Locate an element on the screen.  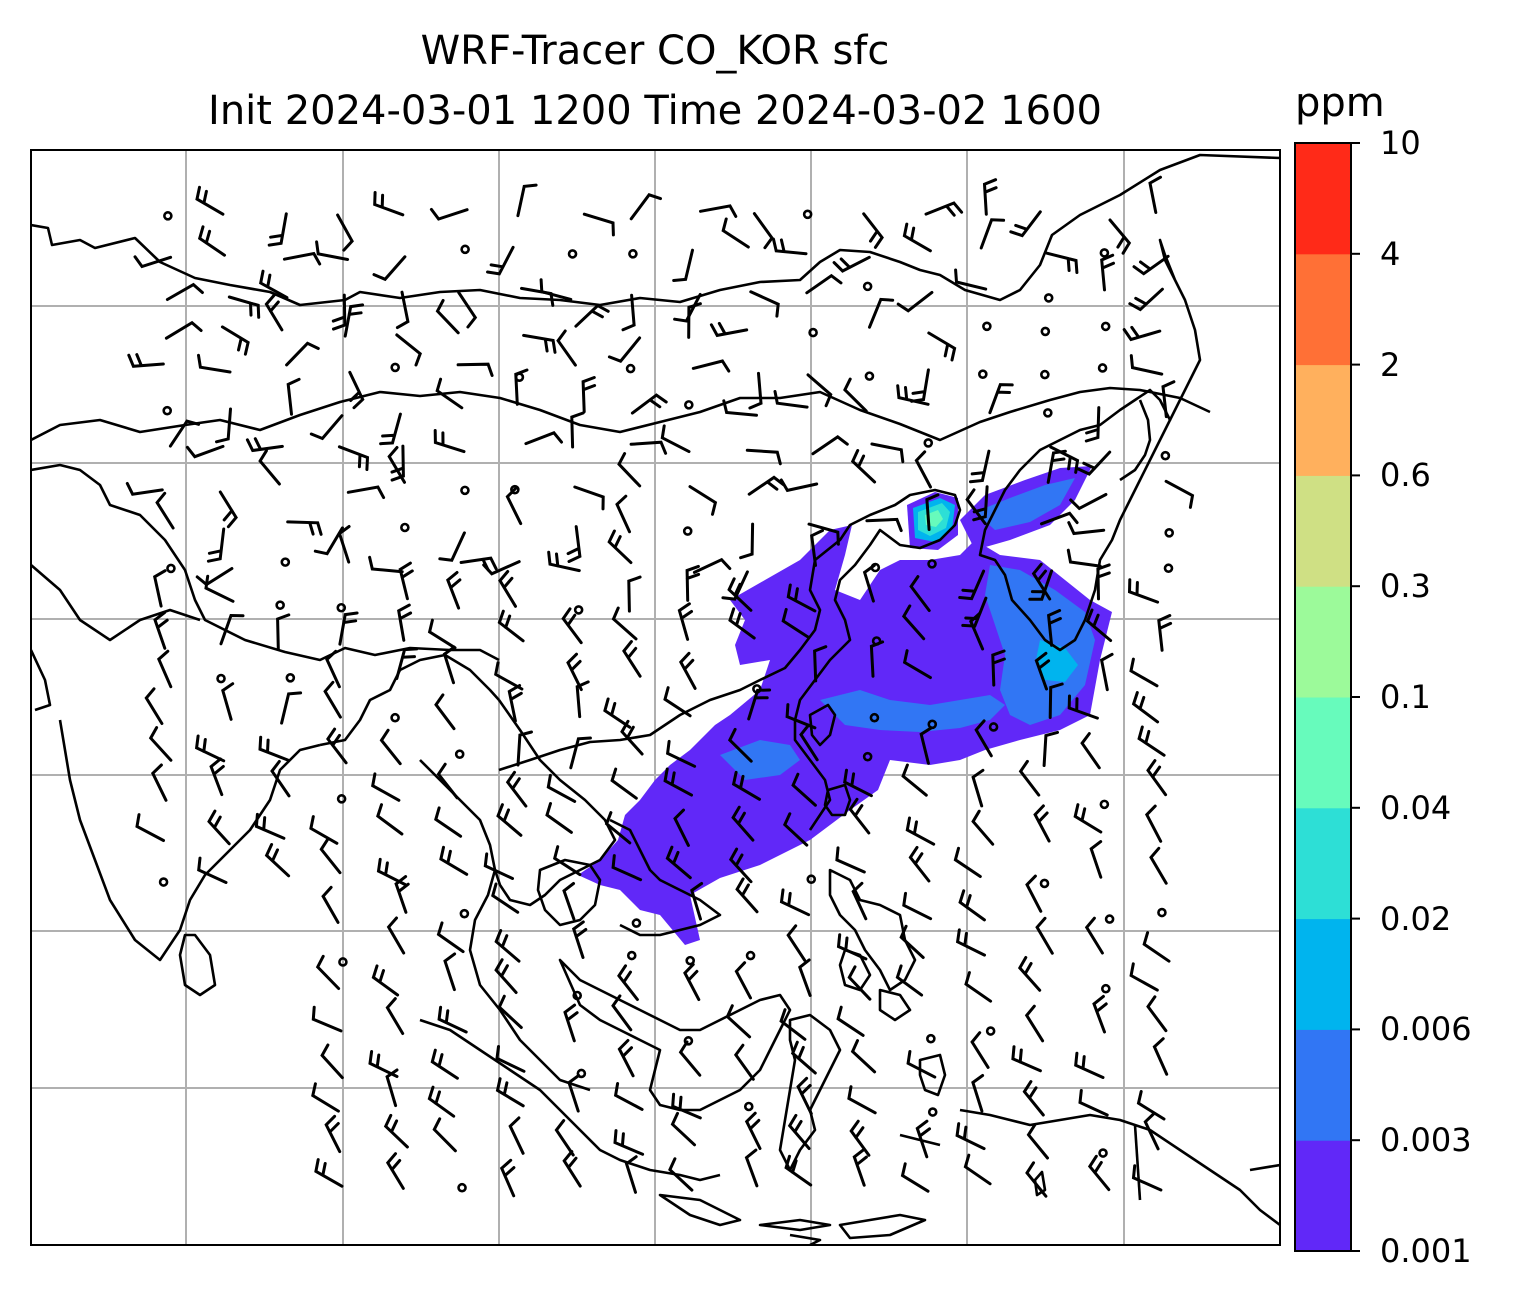
colorbar-tick-label: 10 is located at coordinates (1400, 143).